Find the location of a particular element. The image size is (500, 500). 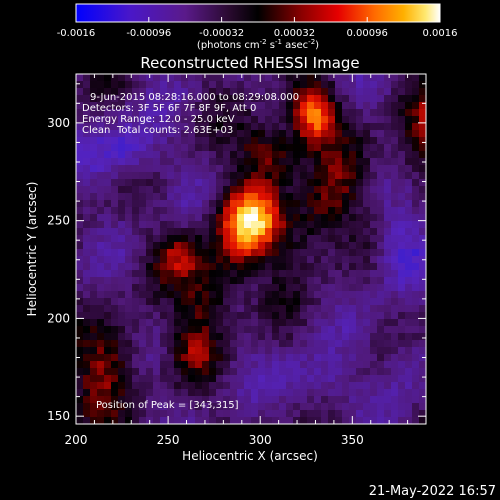

colorbar-tick-label: 0.00096 is located at coordinates (367, 33).